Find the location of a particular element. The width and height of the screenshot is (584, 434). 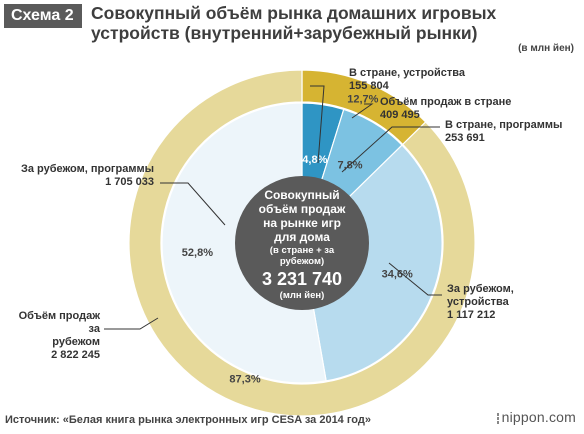

center-line-3: на рынке игр is located at coordinates (302, 223).